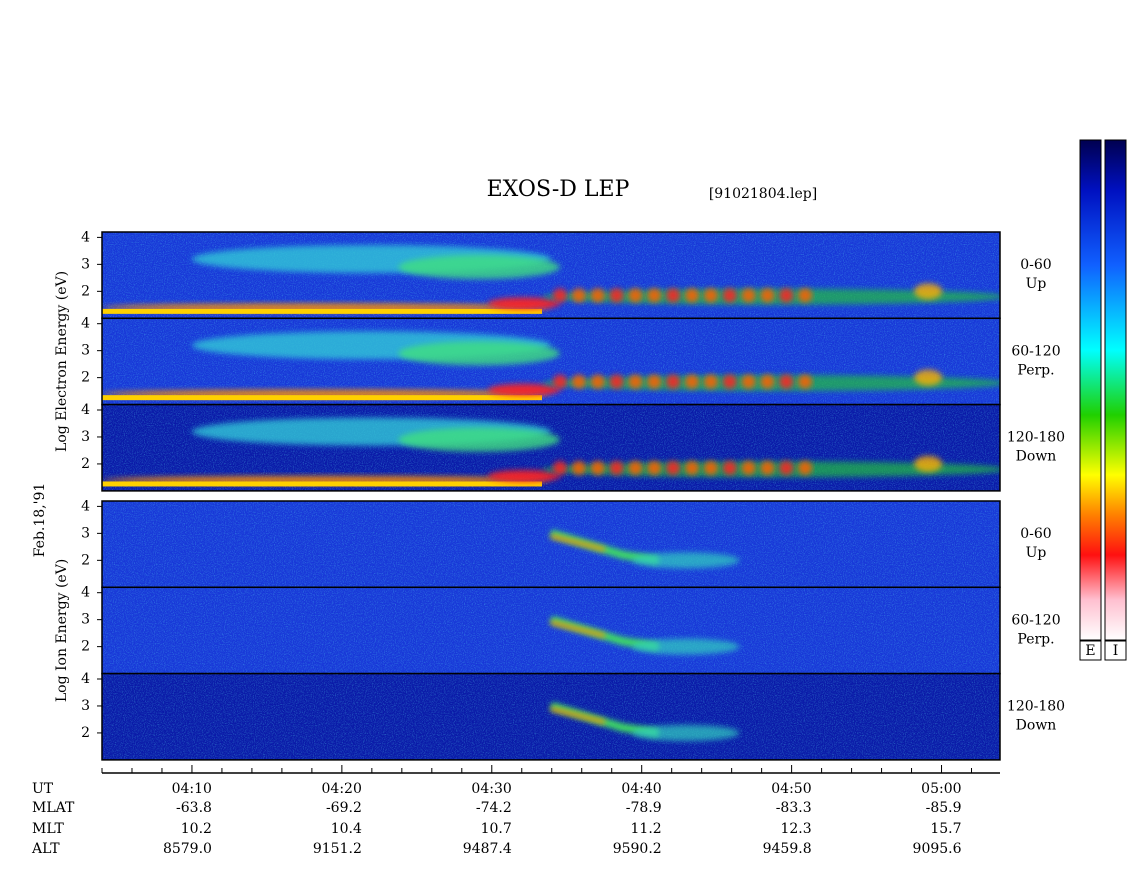 Image resolution: width=1130 pixels, height=875 pixels. What do you see at coordinates (342, 789) in the screenshot?
I see `x-tick-label: 04:20` at bounding box center [342, 789].